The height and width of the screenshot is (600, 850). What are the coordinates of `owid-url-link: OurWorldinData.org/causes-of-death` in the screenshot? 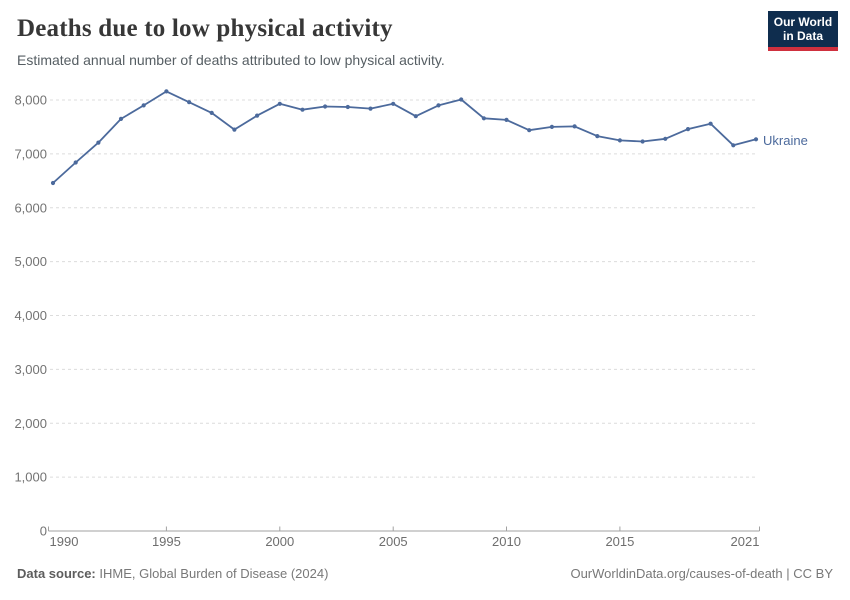 It's located at (676, 573).